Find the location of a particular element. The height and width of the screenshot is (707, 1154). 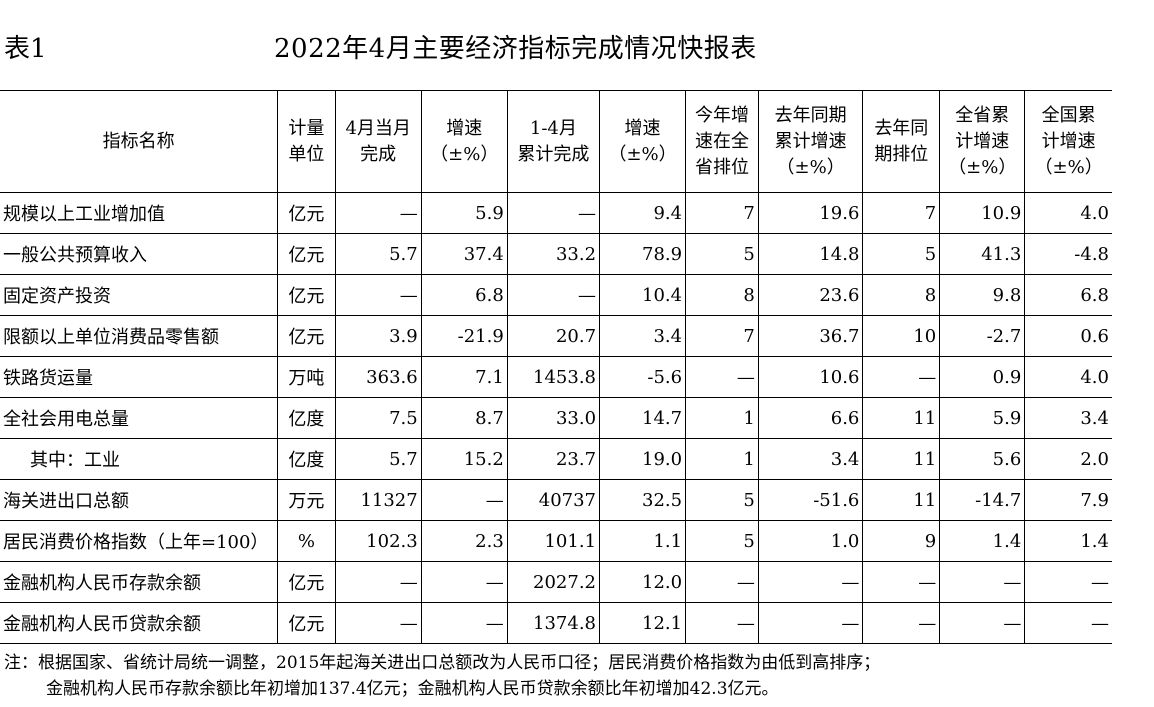

value-cell: 78.9 is located at coordinates (643, 254).